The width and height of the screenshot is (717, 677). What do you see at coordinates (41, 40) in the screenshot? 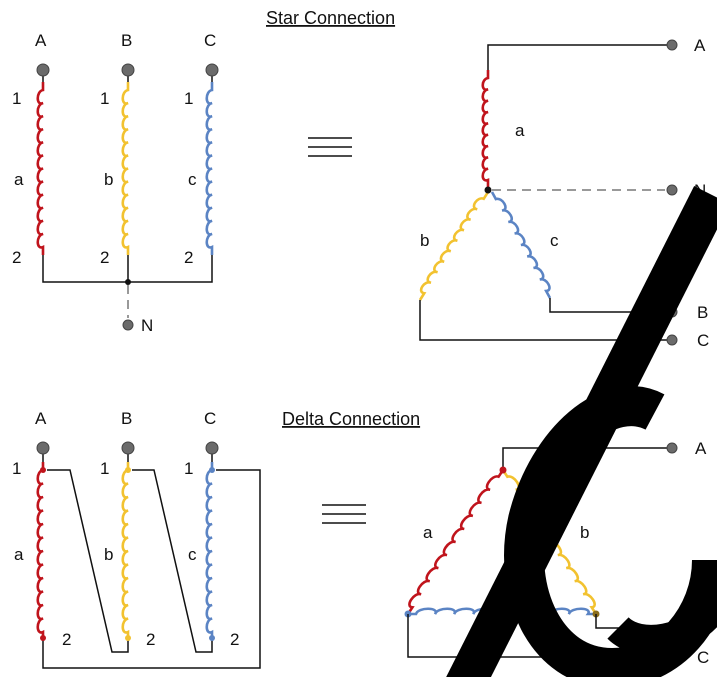
I see `star-phase-a-label: A` at bounding box center [41, 40].